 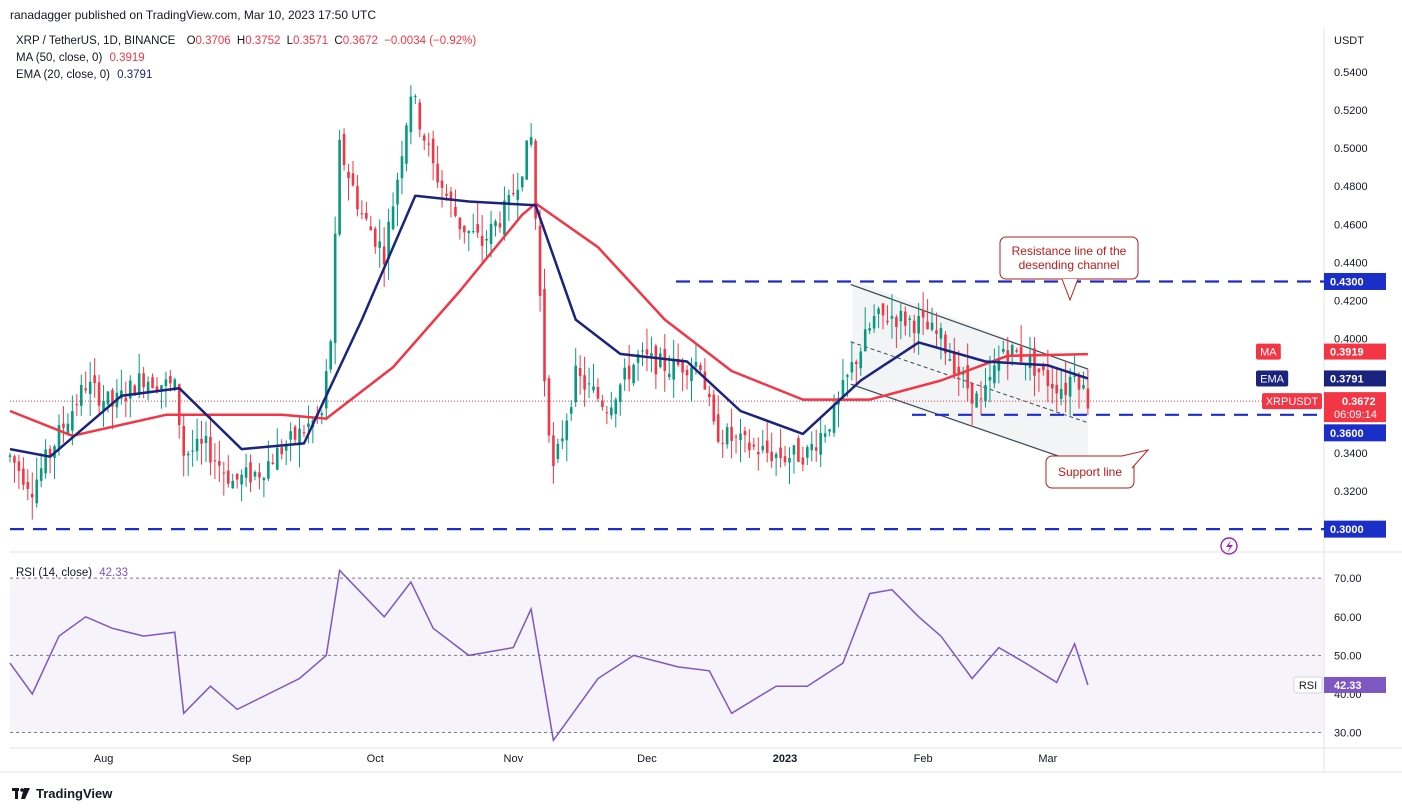 I want to click on rsi-legend-value: 42.33, so click(x=114, y=573).